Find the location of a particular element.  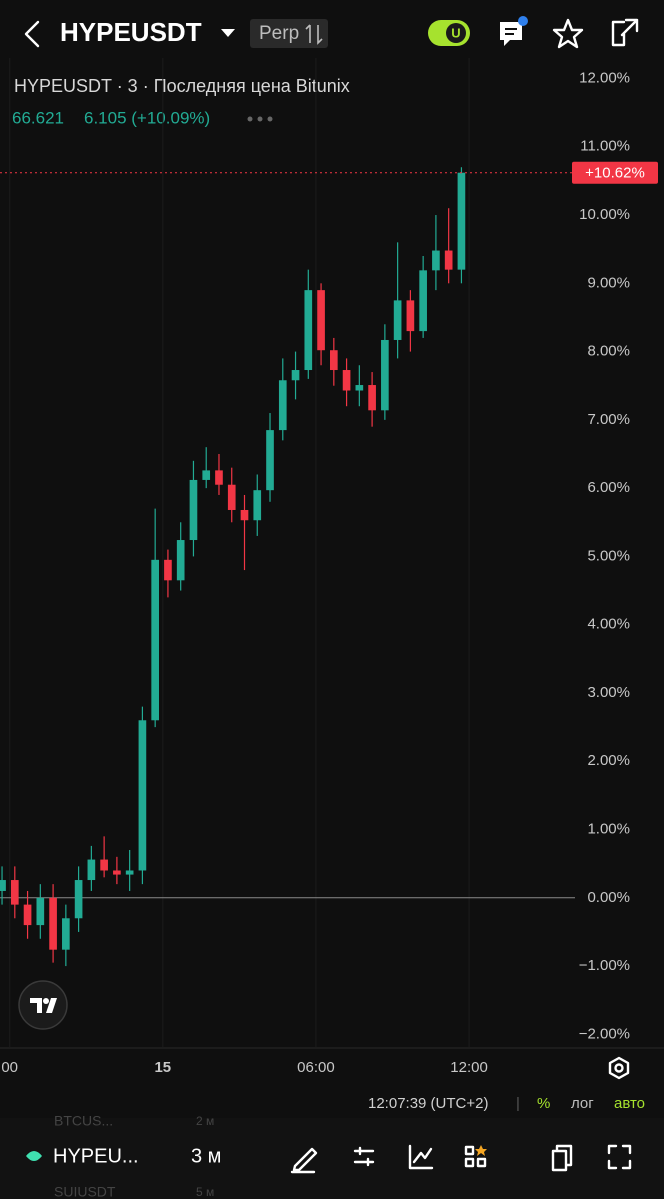

favorite-button is located at coordinates (568, 33).